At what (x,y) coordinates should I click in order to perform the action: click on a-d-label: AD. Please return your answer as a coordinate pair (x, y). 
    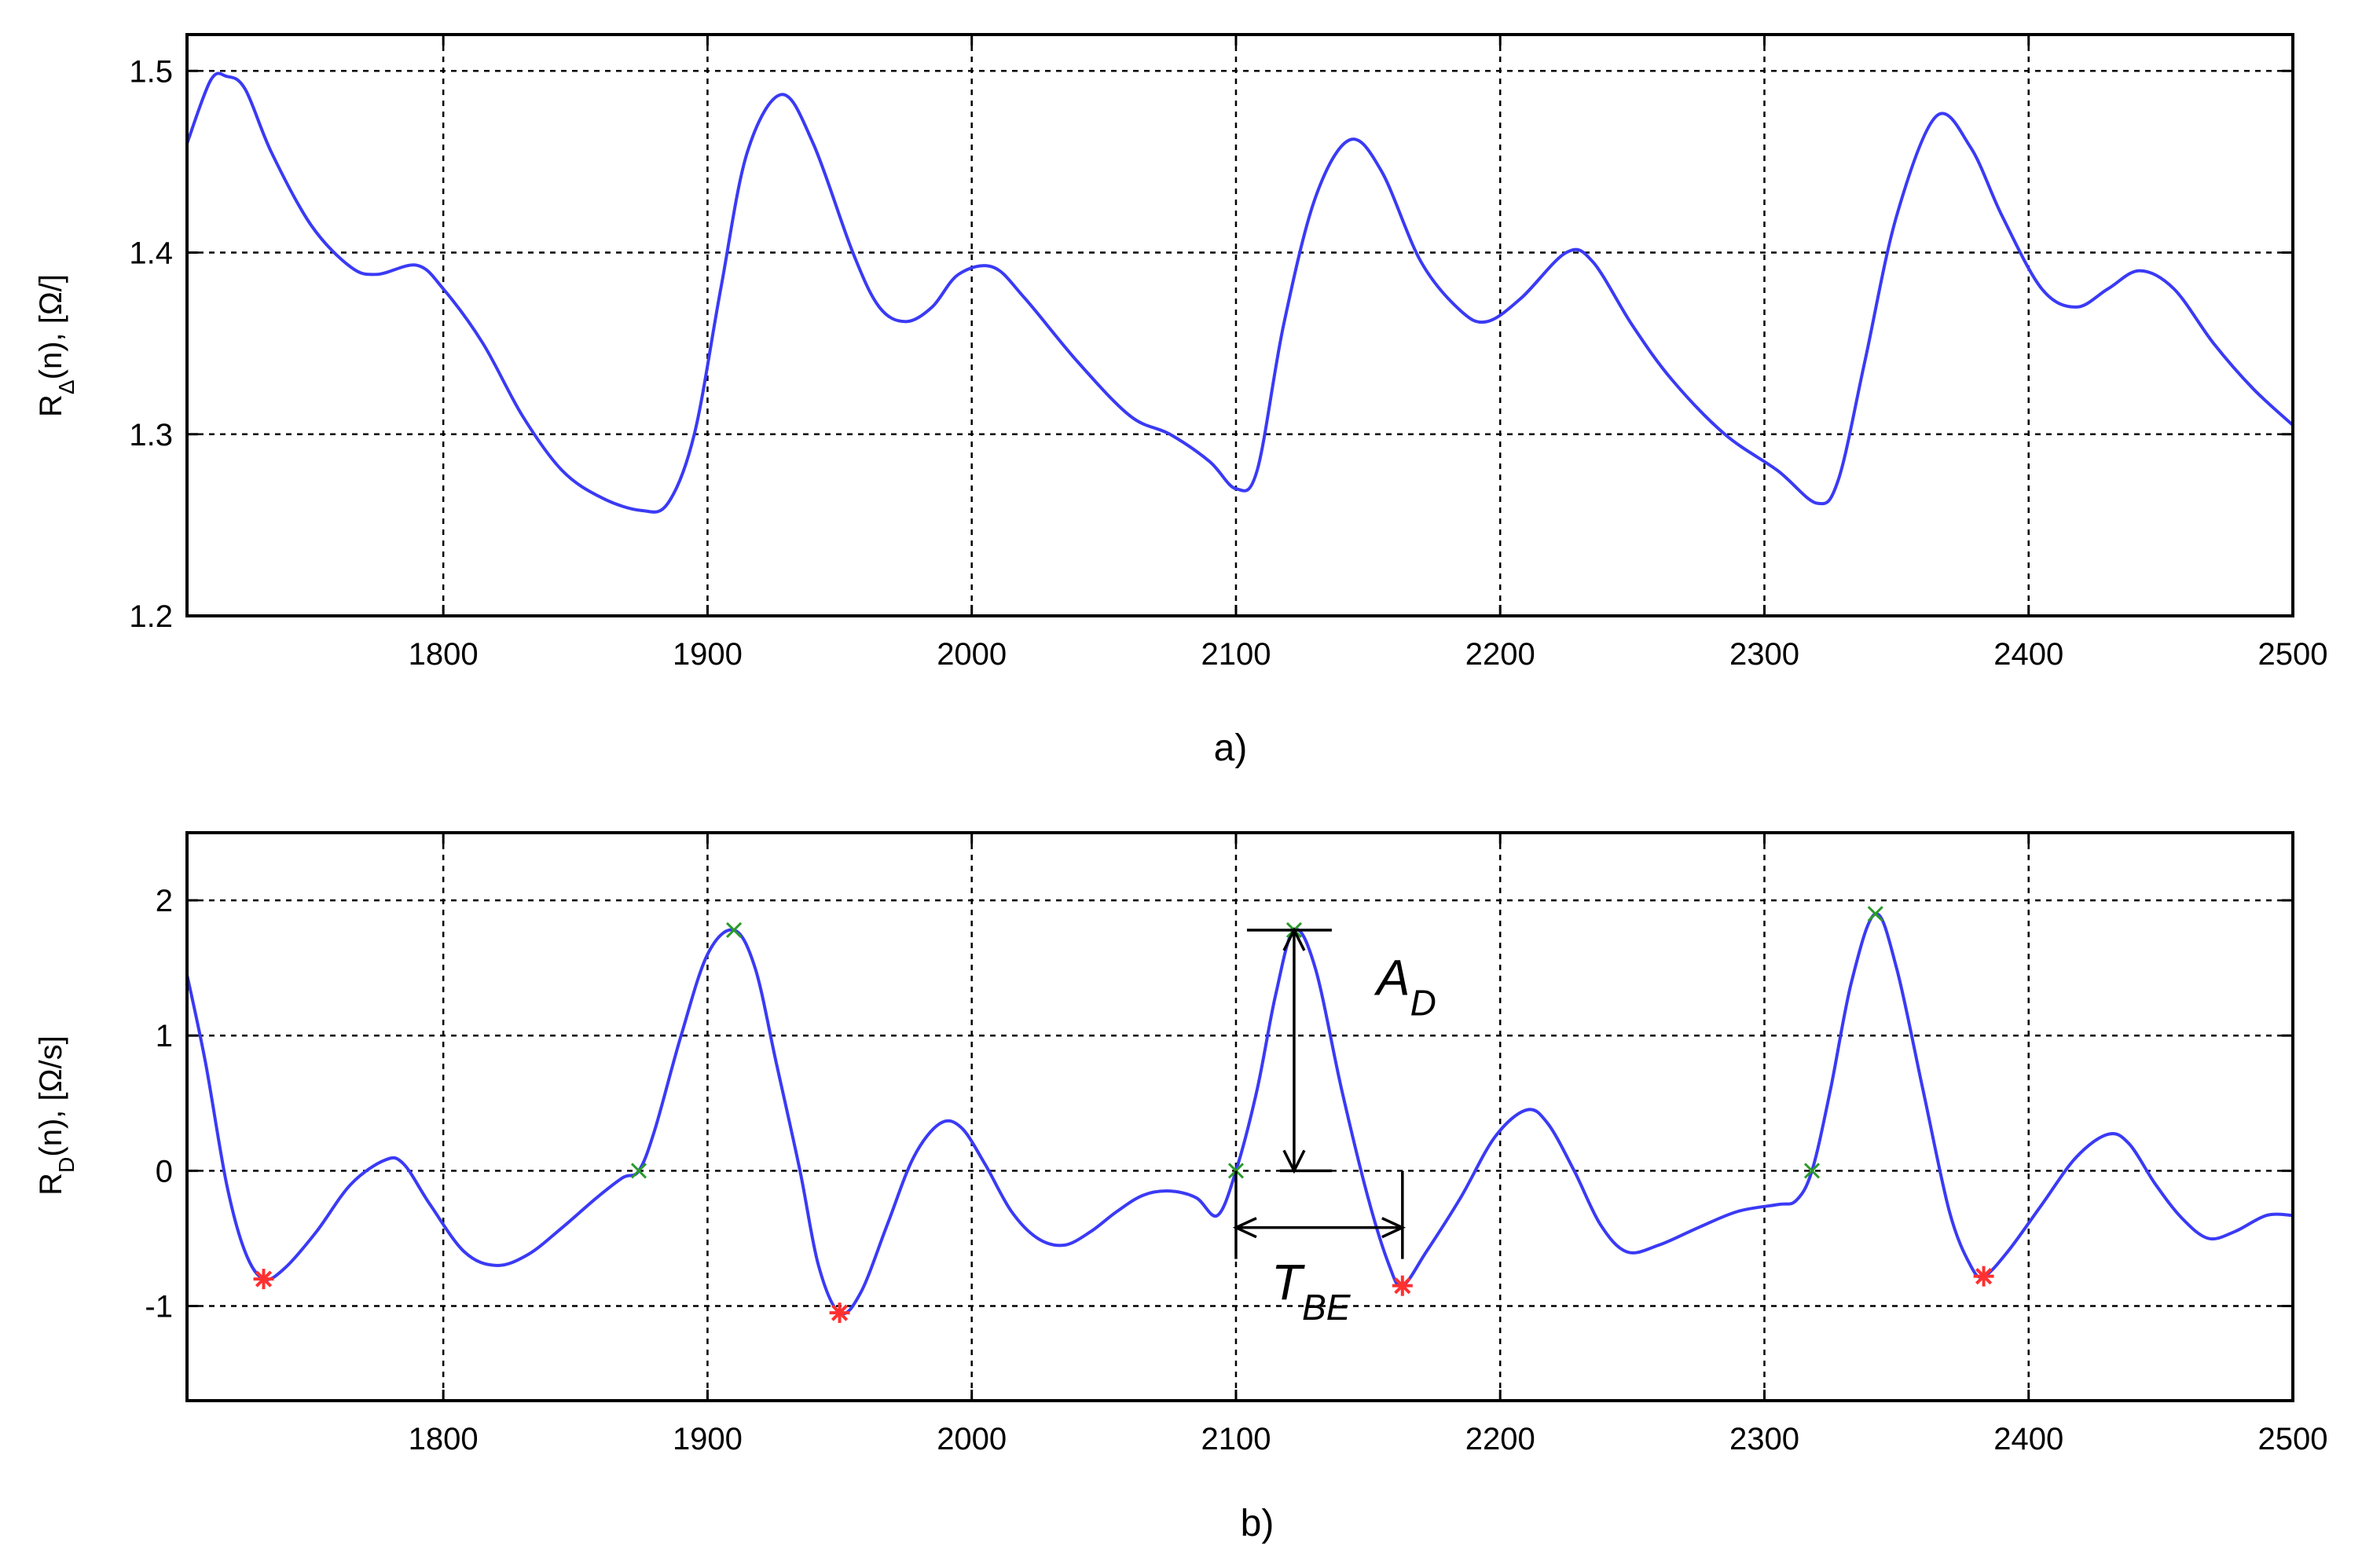
    Looking at the image, I should click on (1405, 987).